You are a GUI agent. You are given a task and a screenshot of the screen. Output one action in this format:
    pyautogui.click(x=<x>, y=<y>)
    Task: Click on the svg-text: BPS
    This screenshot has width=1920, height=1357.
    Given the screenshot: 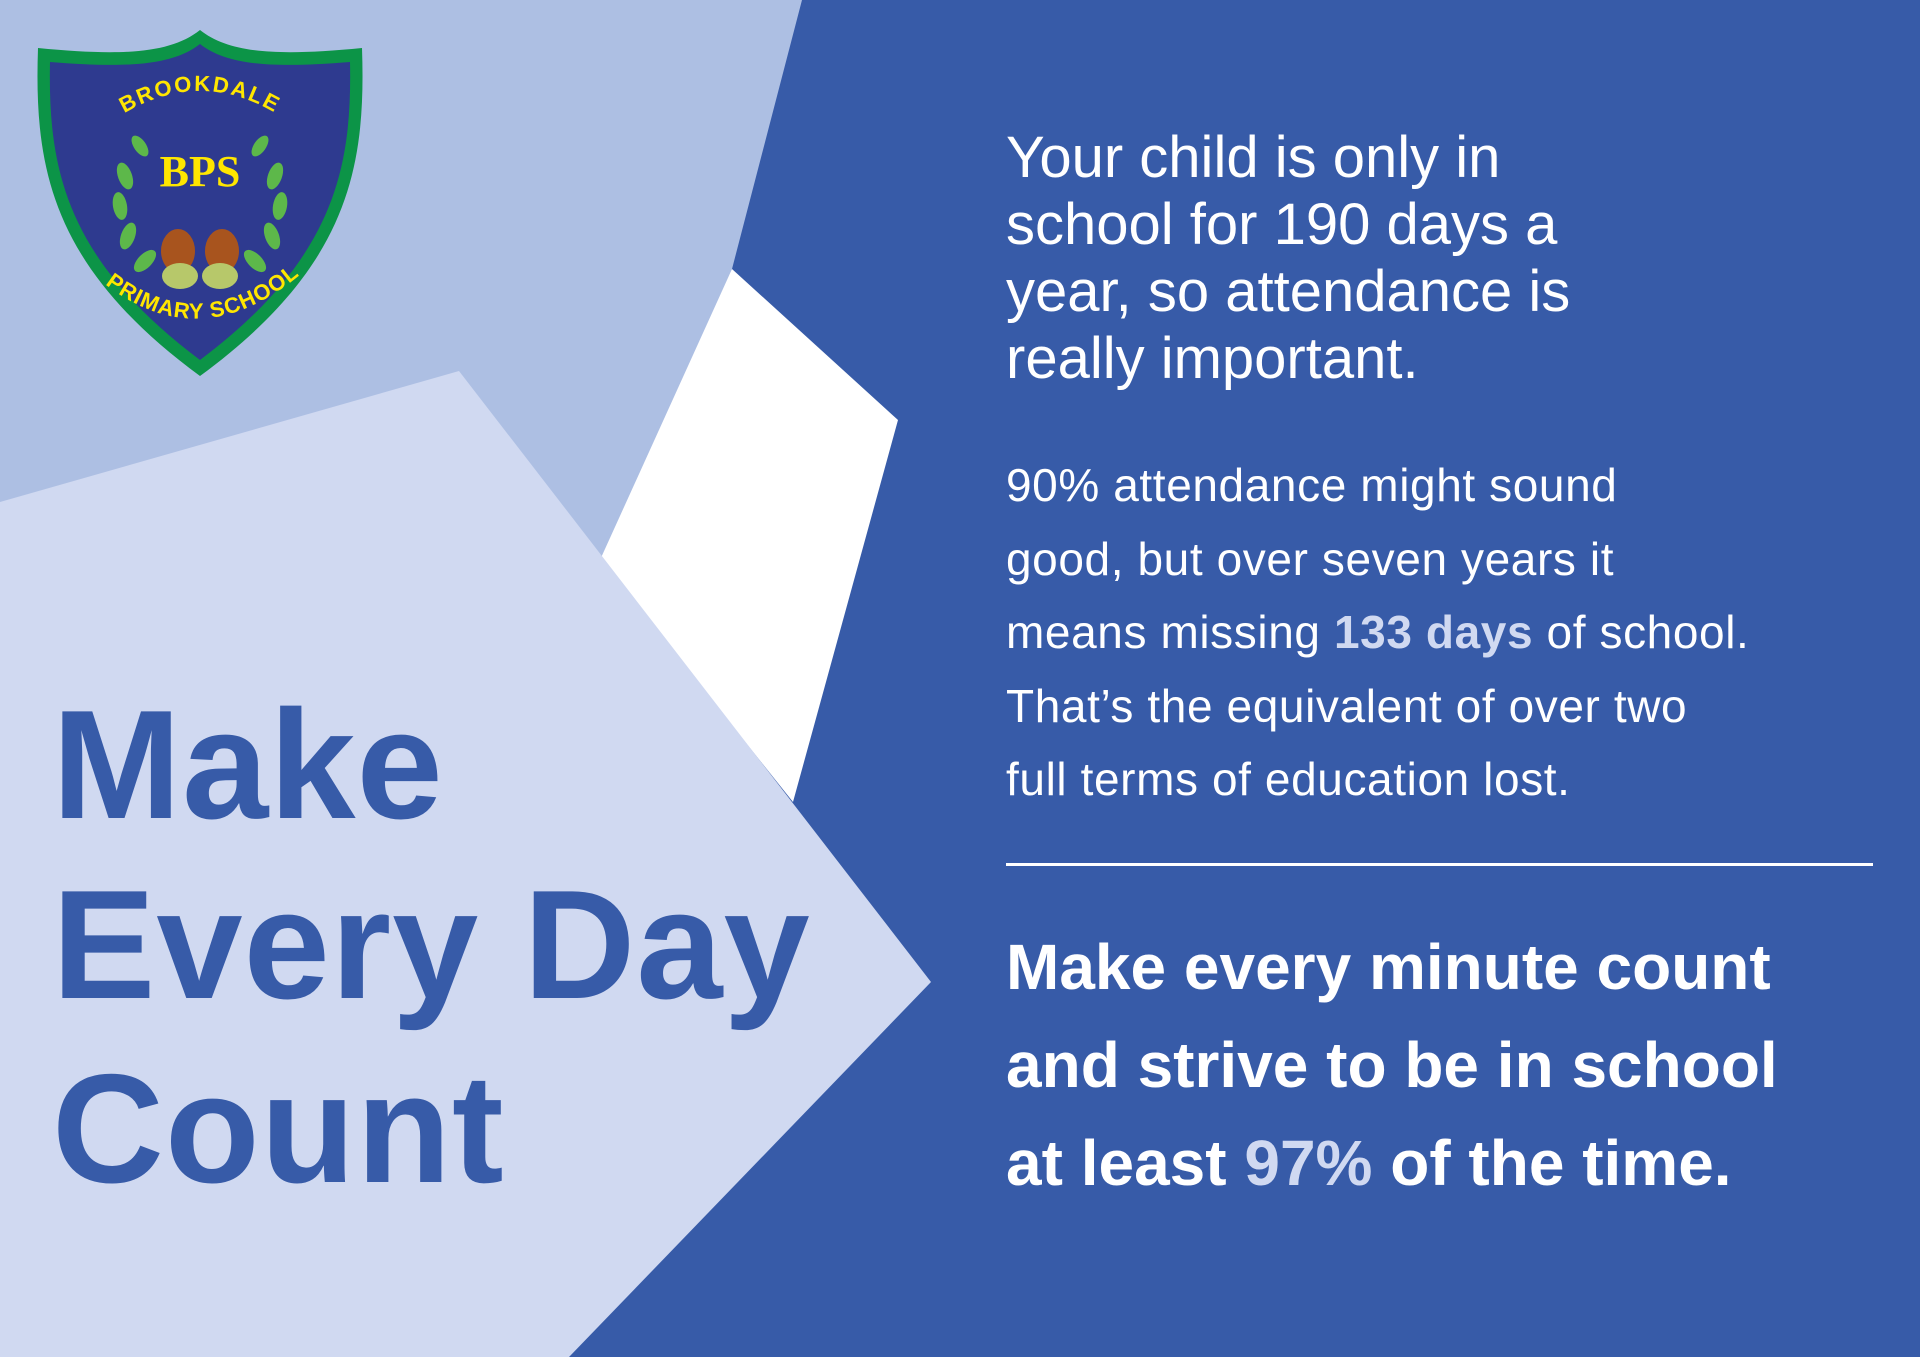 What is the action you would take?
    pyautogui.click(x=200, y=171)
    